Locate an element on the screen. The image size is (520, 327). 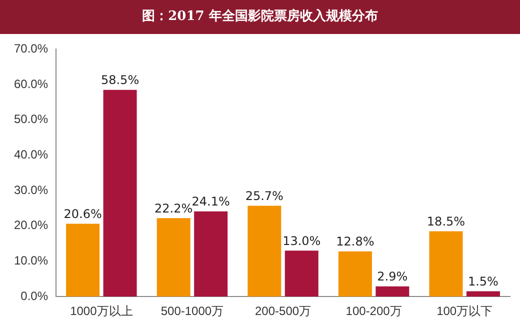
y-tick-label: 20.0% is located at coordinates (31, 225).